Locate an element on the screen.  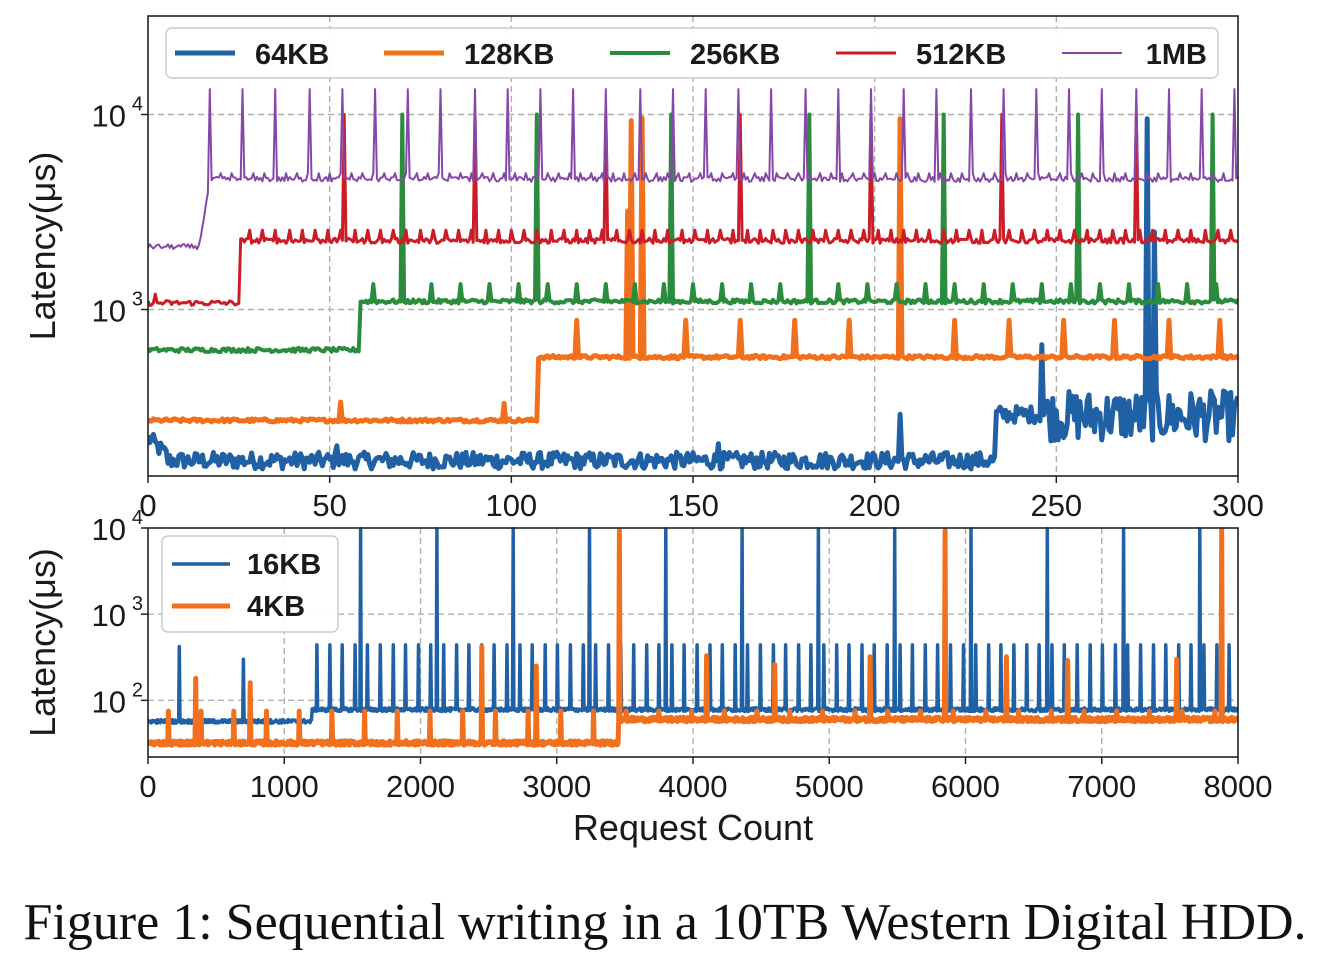
x-tick-label: 5000 is located at coordinates (829, 786).